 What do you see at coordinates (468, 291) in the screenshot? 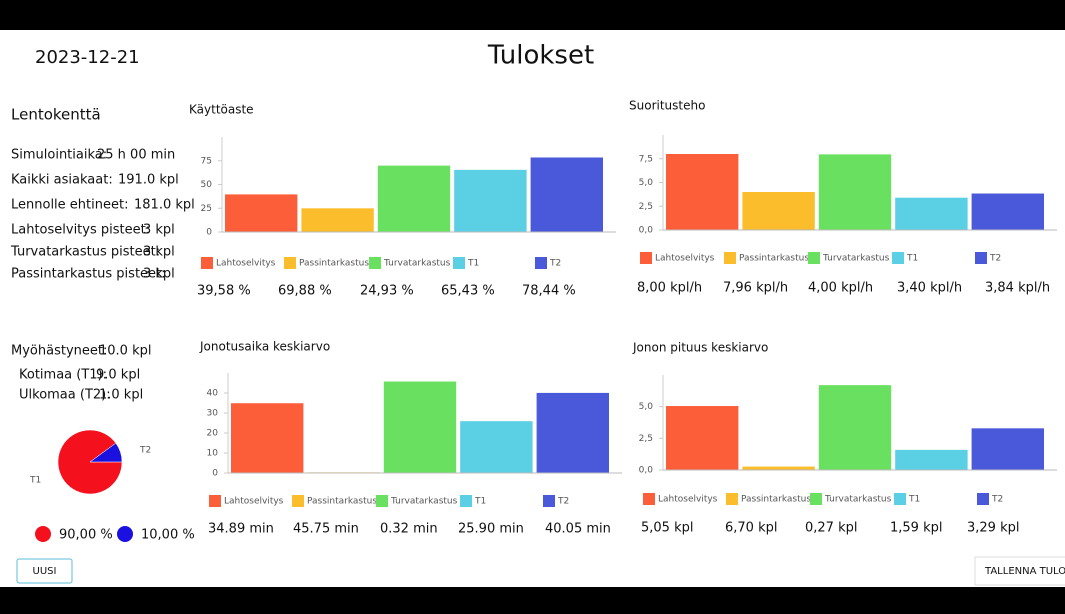
I see `legend-value: 65,43 %` at bounding box center [468, 291].